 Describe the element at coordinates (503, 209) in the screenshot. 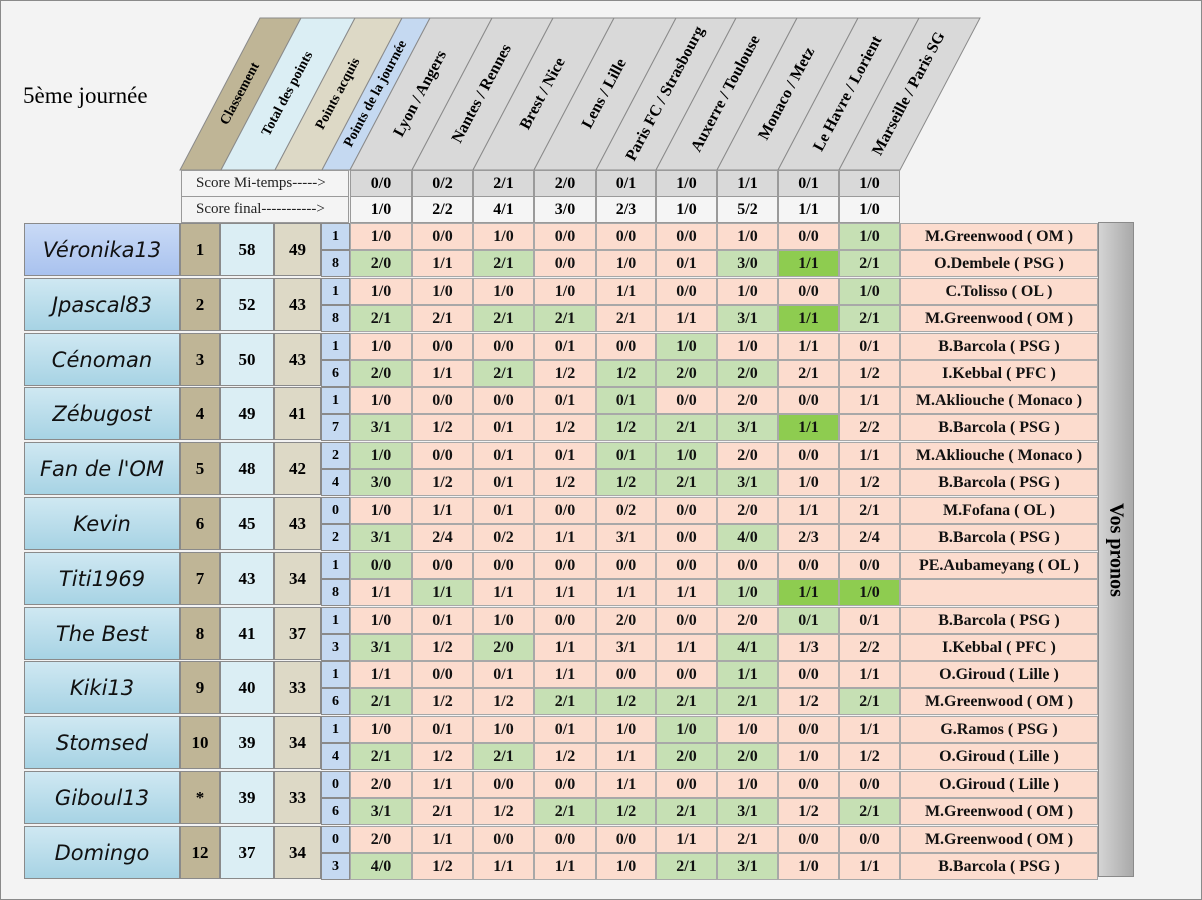

I see `final-score: 4/1` at that location.